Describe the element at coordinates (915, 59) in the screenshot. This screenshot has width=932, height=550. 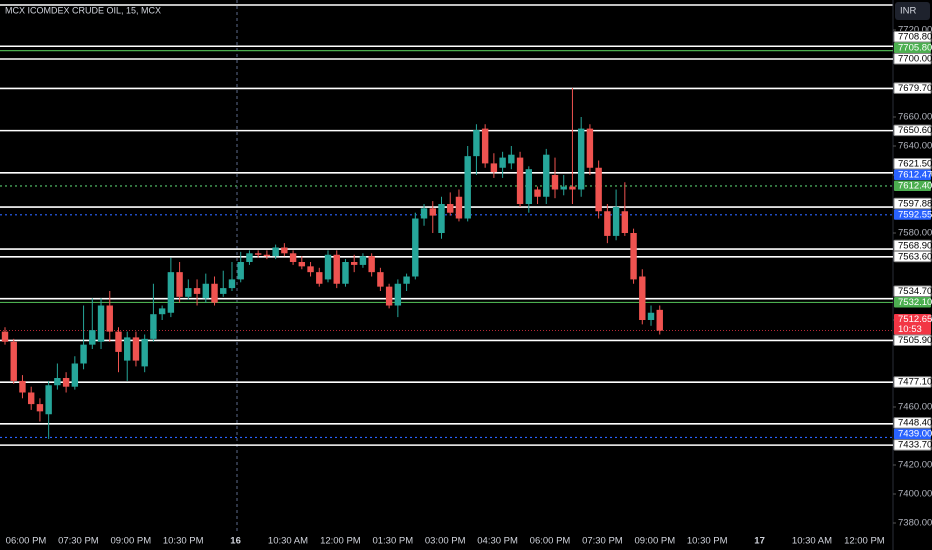
I see `price-label: 7700.00` at that location.